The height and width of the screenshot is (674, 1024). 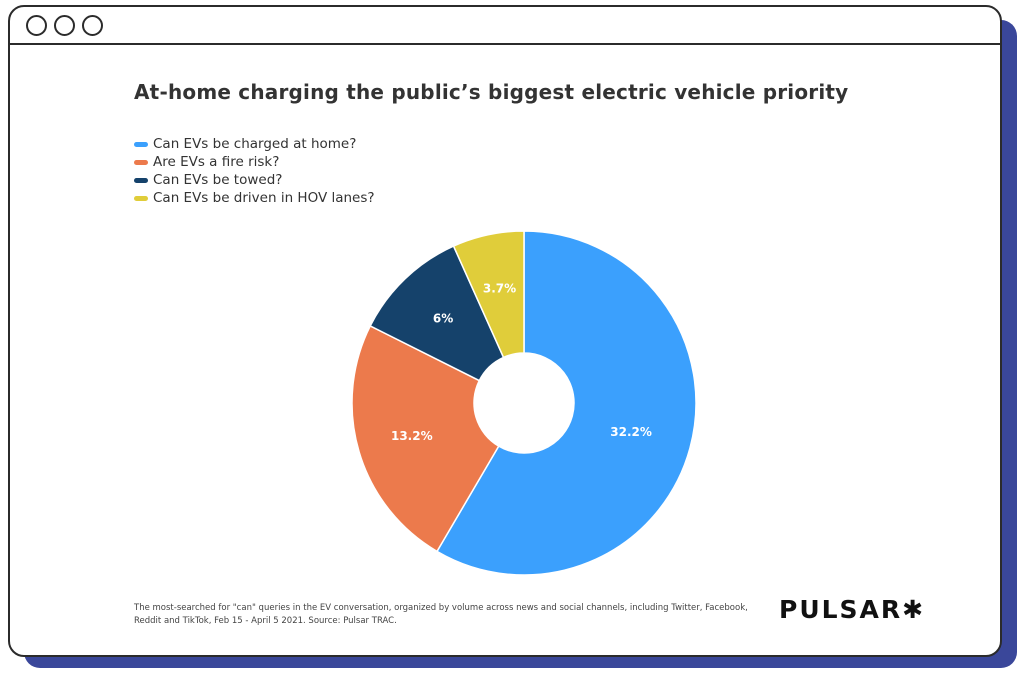 I want to click on slice-label: 6%, so click(x=443, y=319).